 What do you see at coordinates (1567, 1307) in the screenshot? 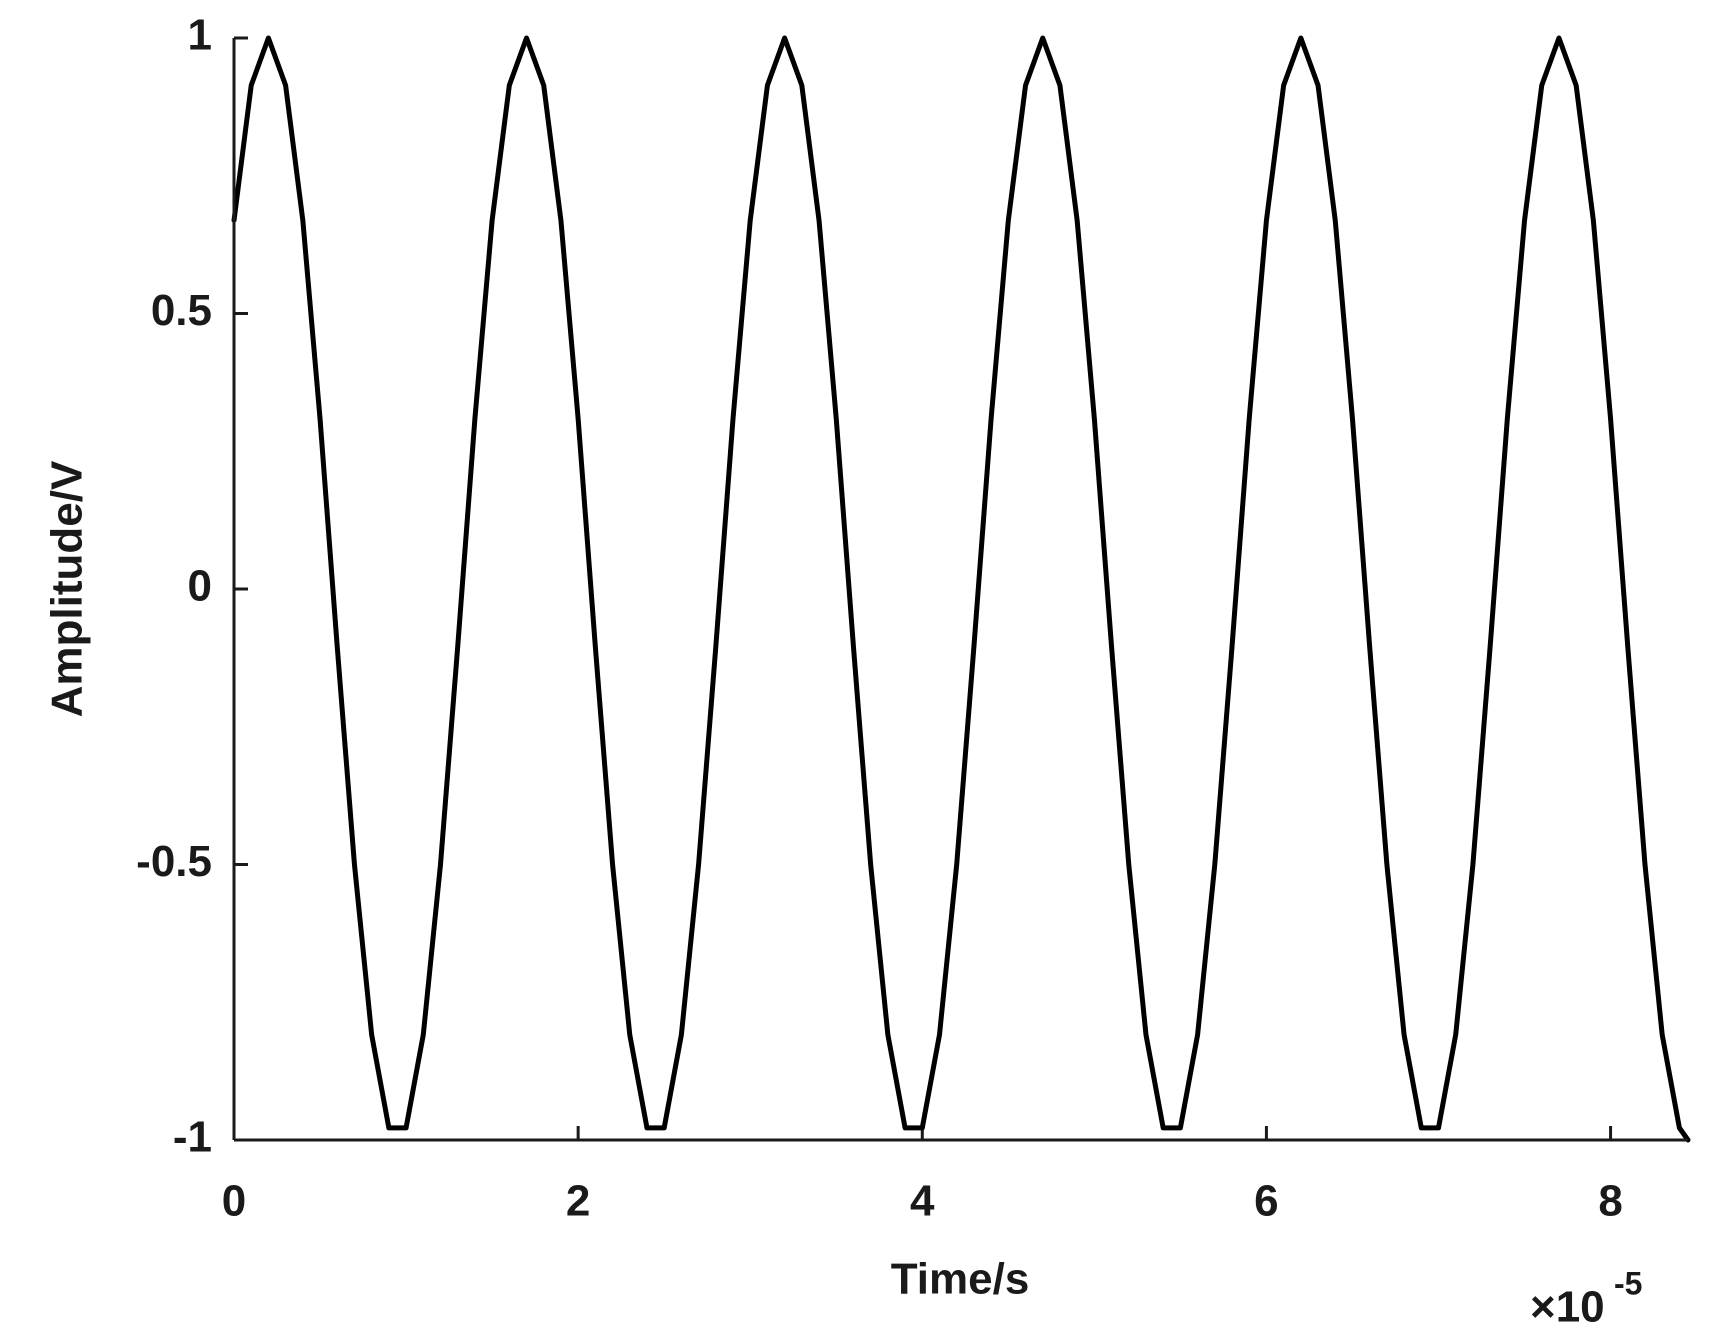
I see `x-multiplier-base: ×10` at bounding box center [1567, 1307].